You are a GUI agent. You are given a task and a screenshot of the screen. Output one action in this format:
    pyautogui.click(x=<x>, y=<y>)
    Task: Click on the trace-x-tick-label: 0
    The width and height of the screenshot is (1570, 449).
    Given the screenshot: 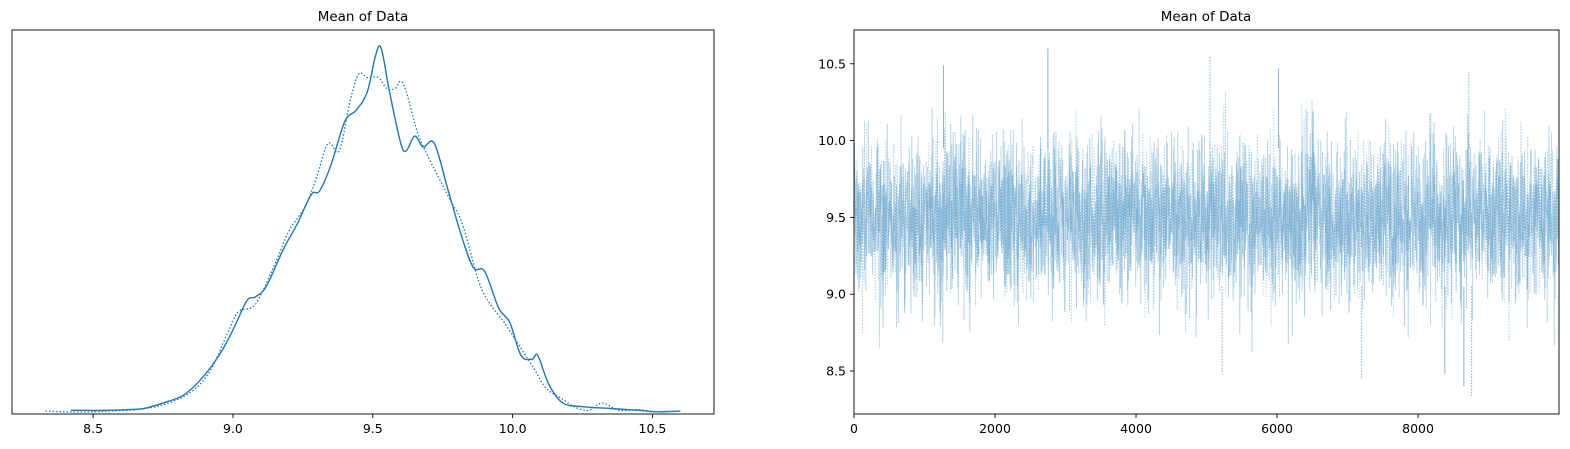 What is the action you would take?
    pyautogui.click(x=854, y=428)
    